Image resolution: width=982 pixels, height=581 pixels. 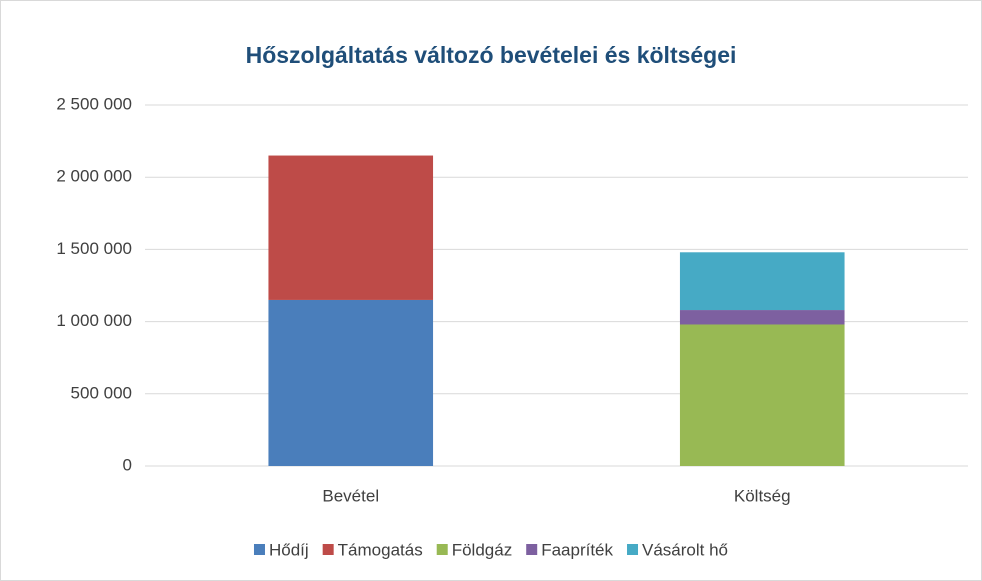 What do you see at coordinates (94, 320) in the screenshot?
I see `y-tick-label: 1 000 000` at bounding box center [94, 320].